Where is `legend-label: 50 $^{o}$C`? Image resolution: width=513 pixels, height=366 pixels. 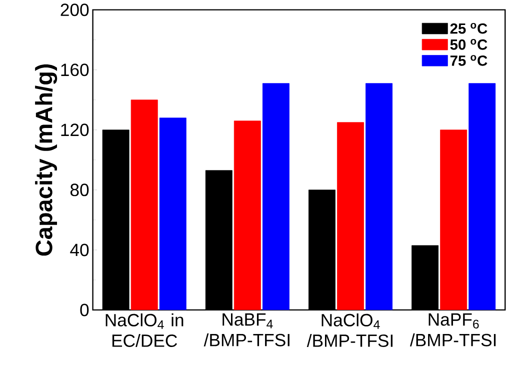
legend-label: 50 $^{o}$C is located at coordinates (469, 44).